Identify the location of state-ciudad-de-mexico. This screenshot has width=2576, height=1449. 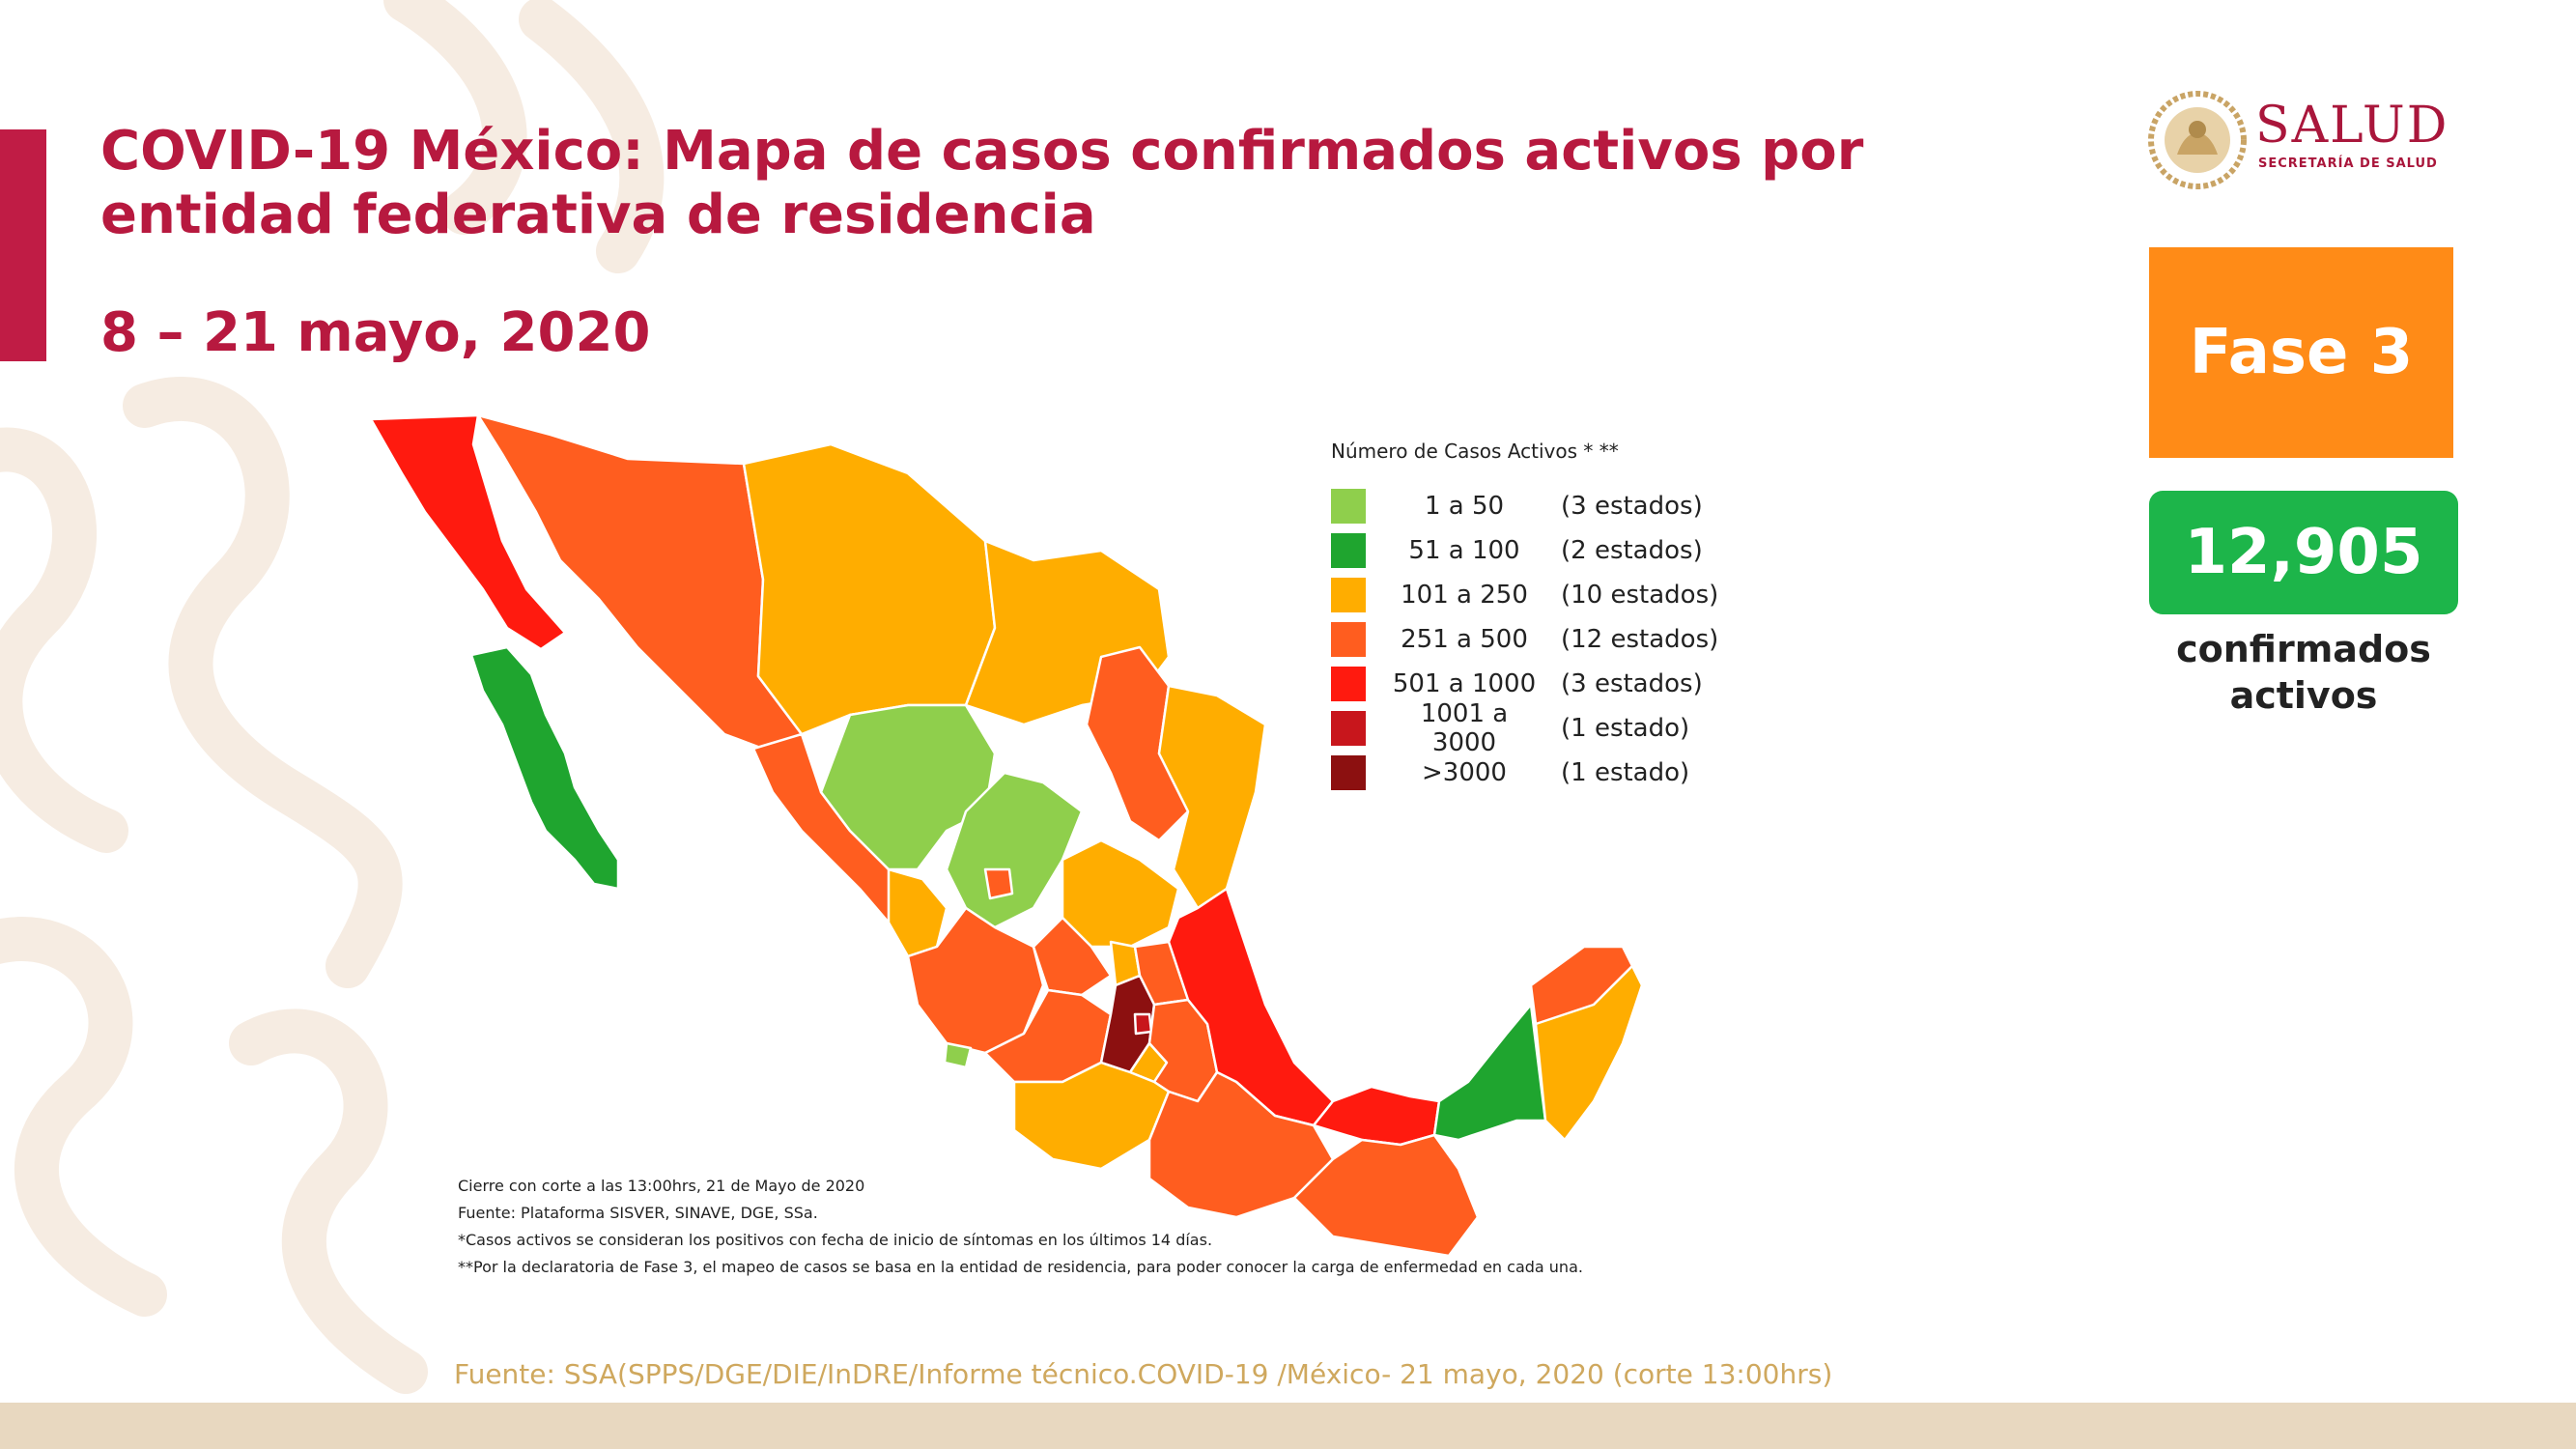
(1143, 1024).